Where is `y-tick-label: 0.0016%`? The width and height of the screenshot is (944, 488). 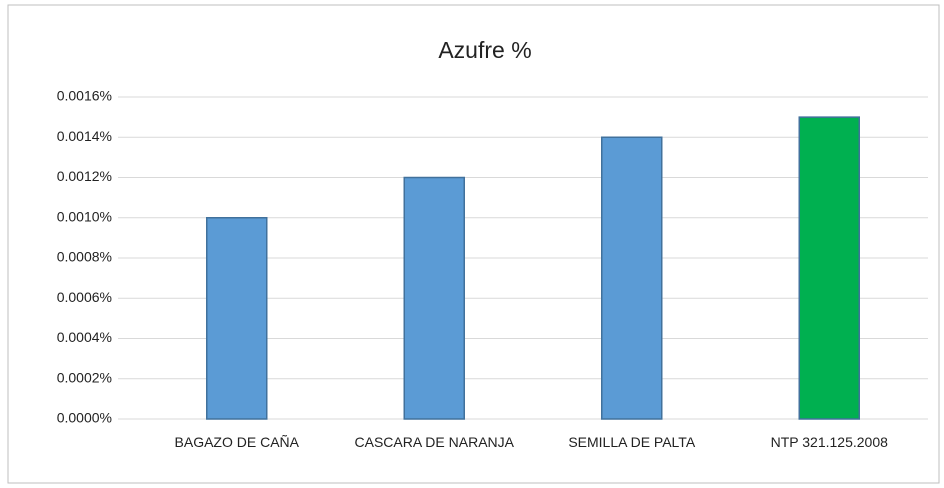
y-tick-label: 0.0016% is located at coordinates (84, 96).